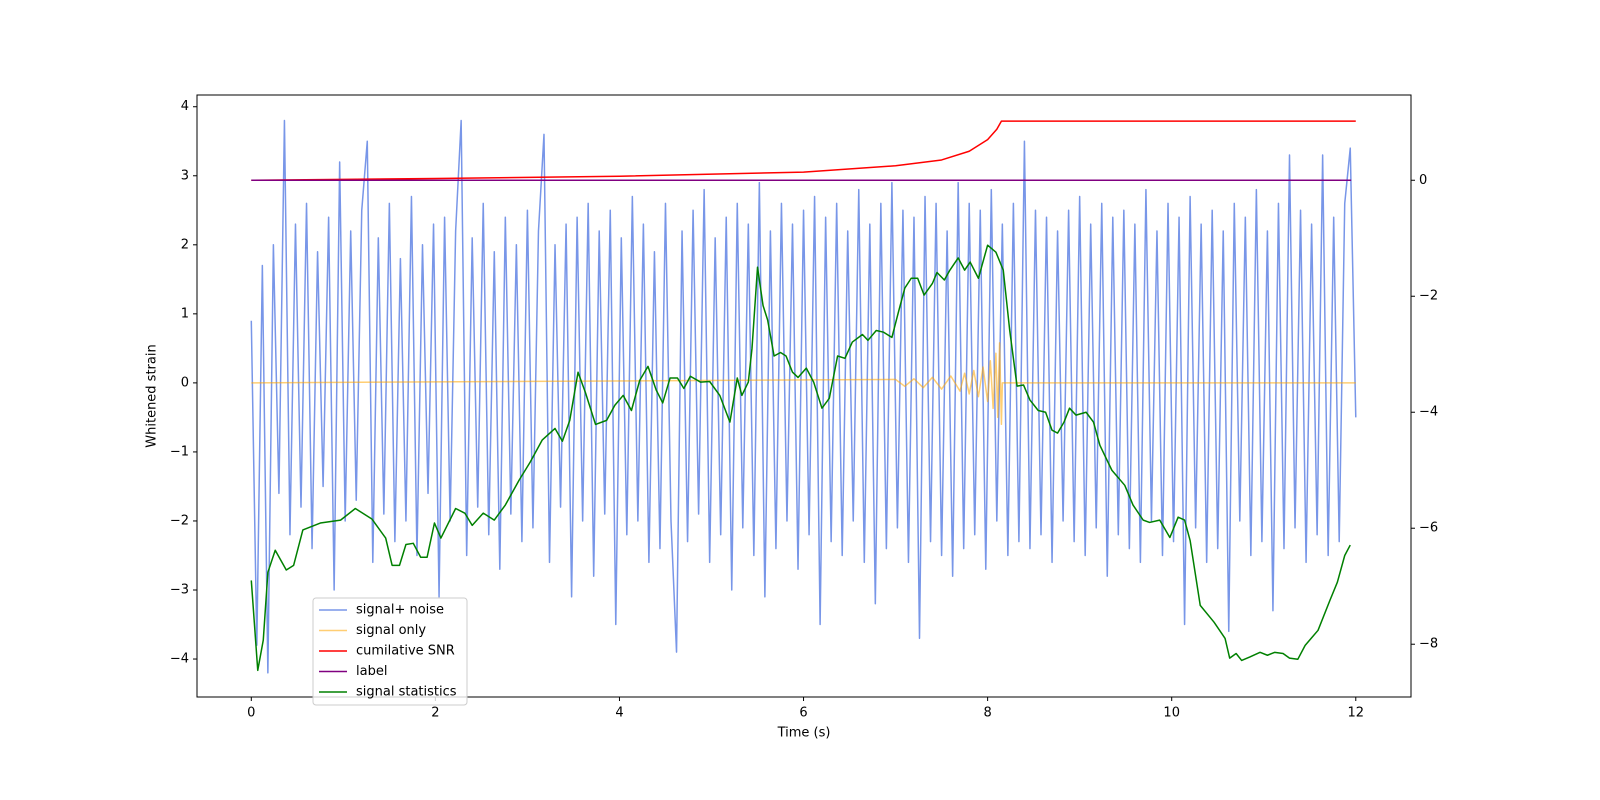  I want to click on y-tick-label: −2, so click(179, 520).